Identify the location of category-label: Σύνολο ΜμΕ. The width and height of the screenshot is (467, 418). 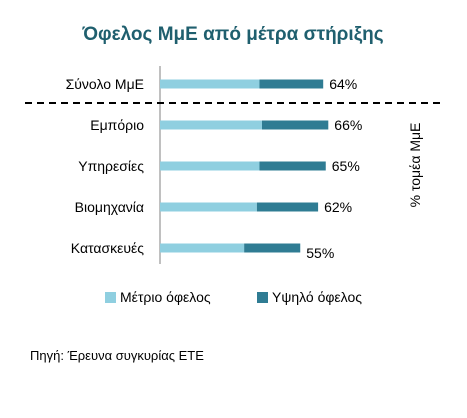
(105, 84).